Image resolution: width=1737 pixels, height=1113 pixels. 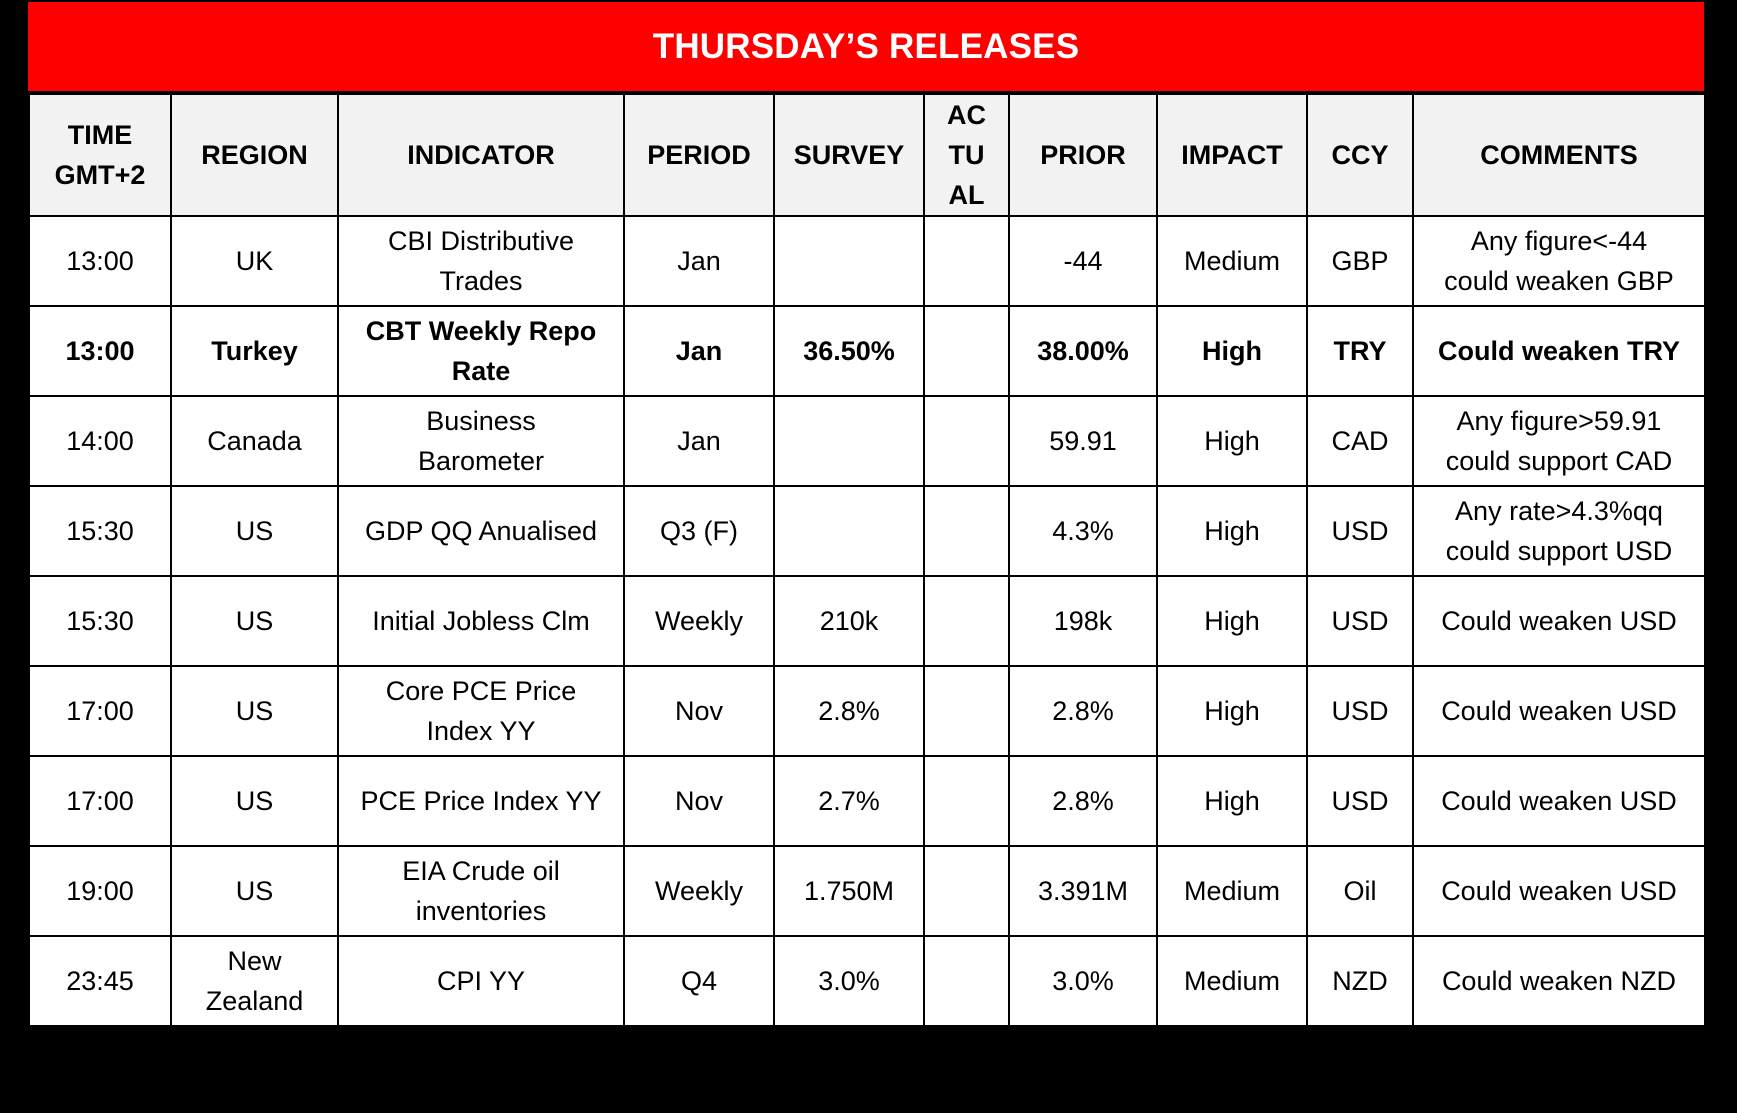 I want to click on column-header-impact: IMPACT, so click(x=1232, y=155).